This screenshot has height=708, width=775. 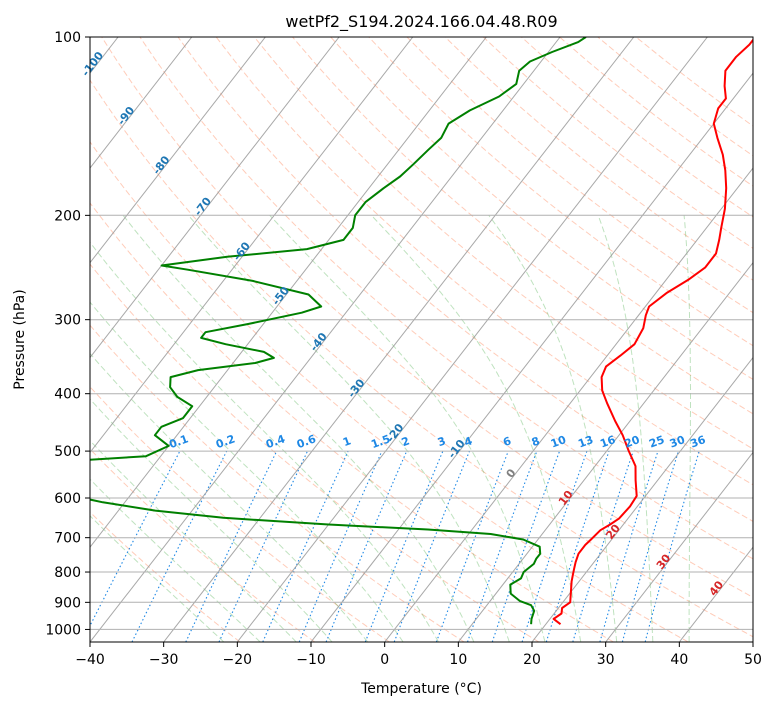 What do you see at coordinates (67, 334) in the screenshot?
I see `y-axis: 100 200 300 400 500 600 700 800 900 1000` at bounding box center [67, 334].